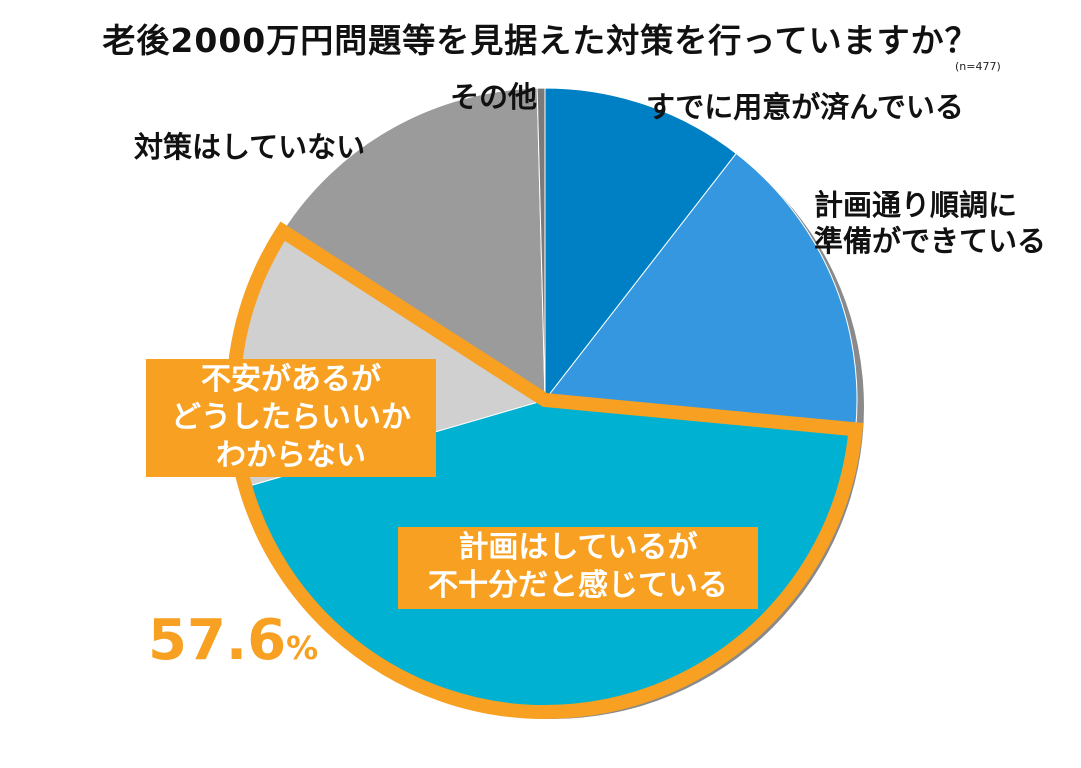 This screenshot has width=1081, height=768. What do you see at coordinates (302, 648) in the screenshot?
I see `highlight-unit: %` at bounding box center [302, 648].